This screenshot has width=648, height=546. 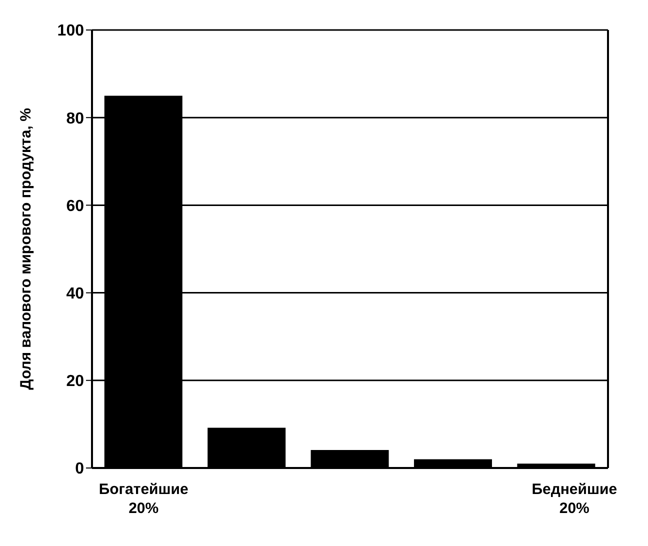 I want to click on y-tick-label: 100, so click(x=70, y=31).